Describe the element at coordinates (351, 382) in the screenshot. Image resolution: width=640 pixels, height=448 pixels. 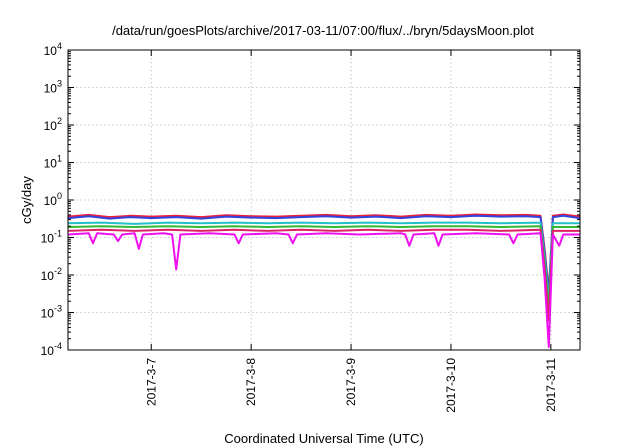
I see `x-tick-label: 2017-3-9` at that location.